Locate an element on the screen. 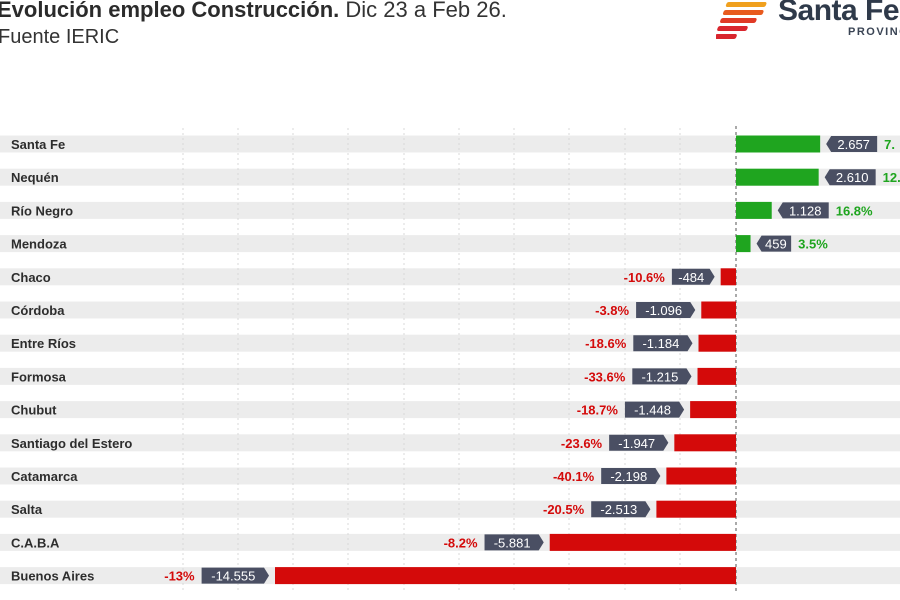  value-label: 2.657 is located at coordinates (853, 144).